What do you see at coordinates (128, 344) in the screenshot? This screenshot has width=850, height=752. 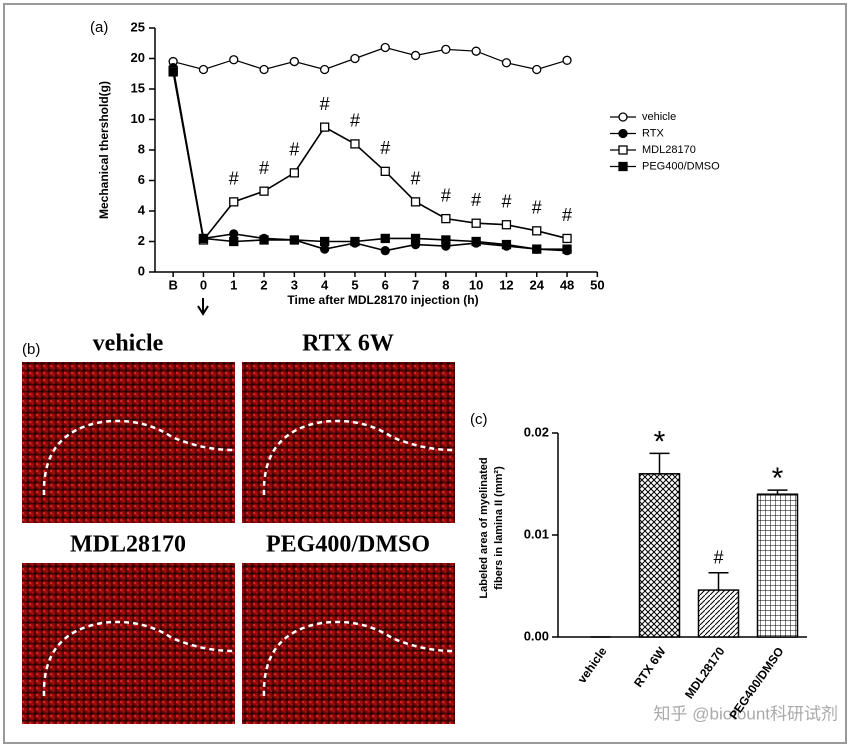 I see `image-label: vehicle` at bounding box center [128, 344].